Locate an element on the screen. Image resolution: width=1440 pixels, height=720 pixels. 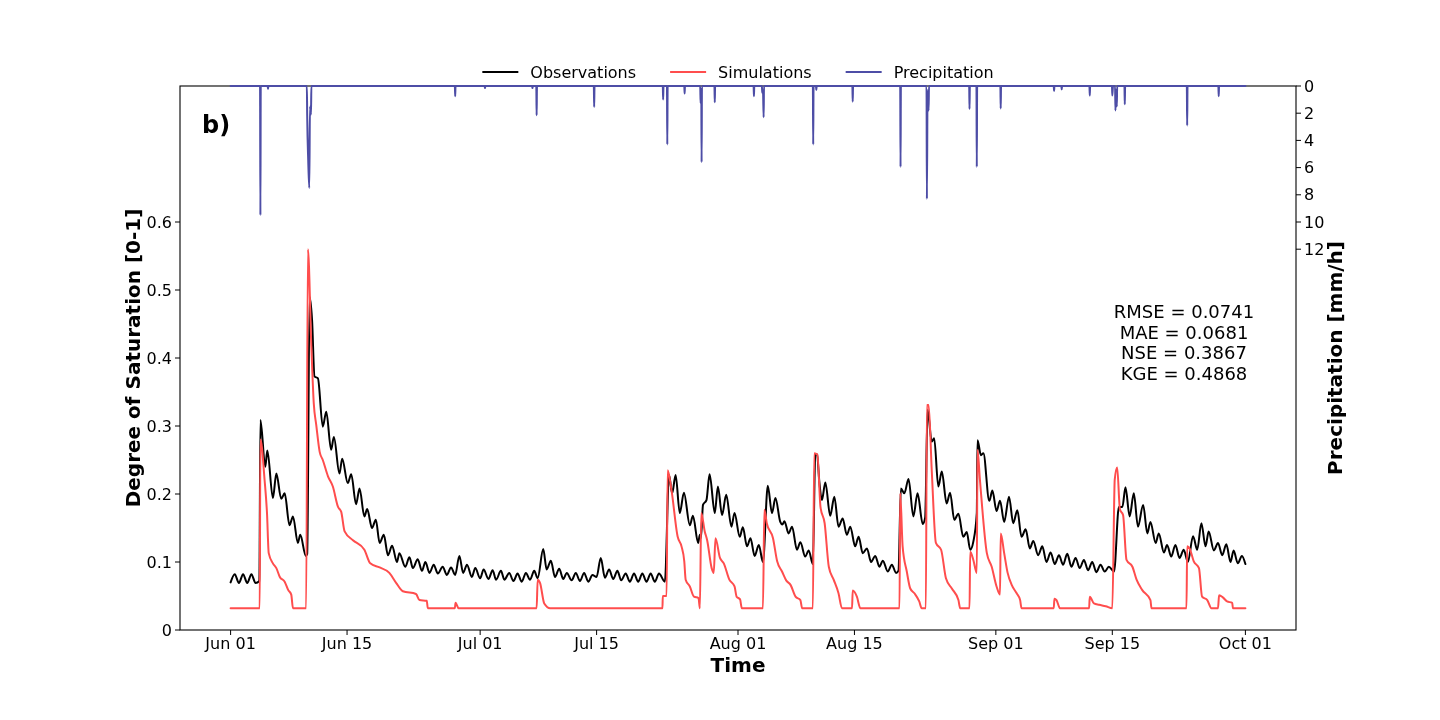
legend-label: Simulations is located at coordinates (765, 72).